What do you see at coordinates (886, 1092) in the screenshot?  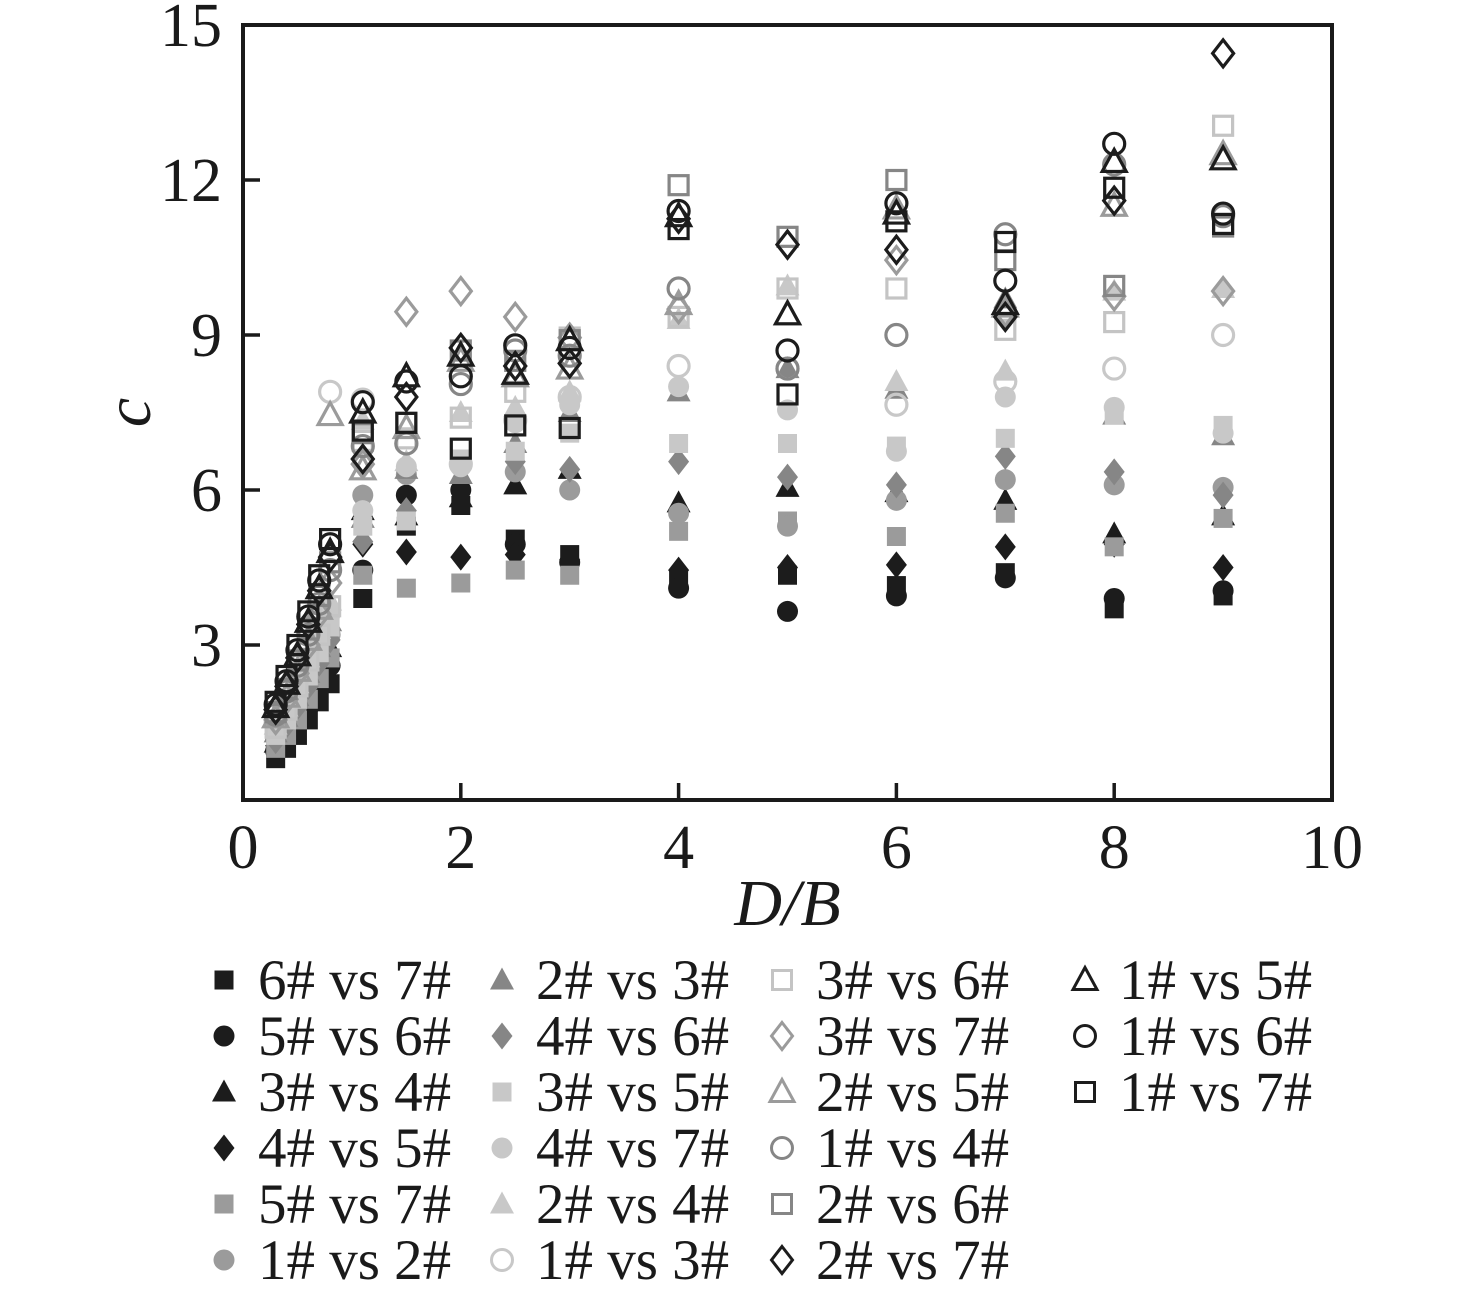 I see `legend-item: 2# vs 5#` at bounding box center [886, 1092].